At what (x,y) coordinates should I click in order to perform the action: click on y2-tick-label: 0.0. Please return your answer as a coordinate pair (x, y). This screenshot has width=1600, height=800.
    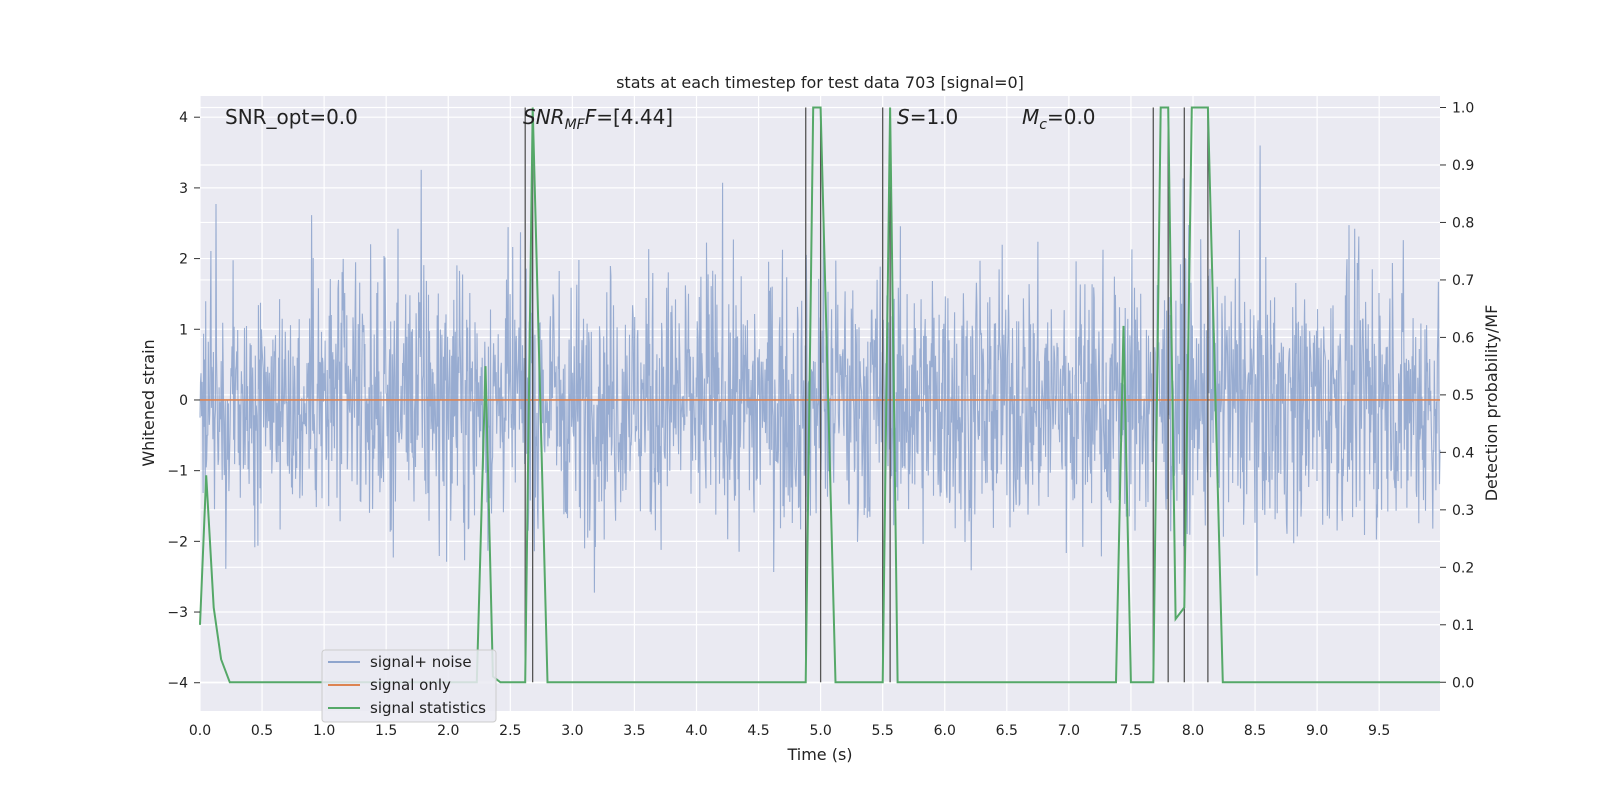
    Looking at the image, I should click on (1463, 683).